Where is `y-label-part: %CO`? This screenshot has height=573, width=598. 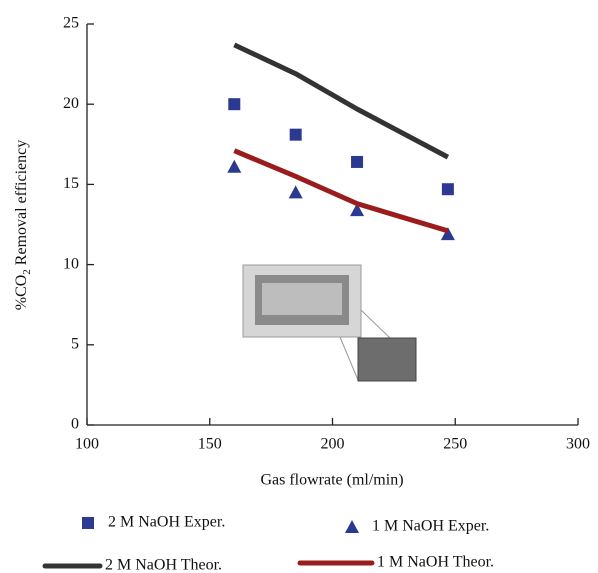
y-label-part: %CO is located at coordinates (21, 293).